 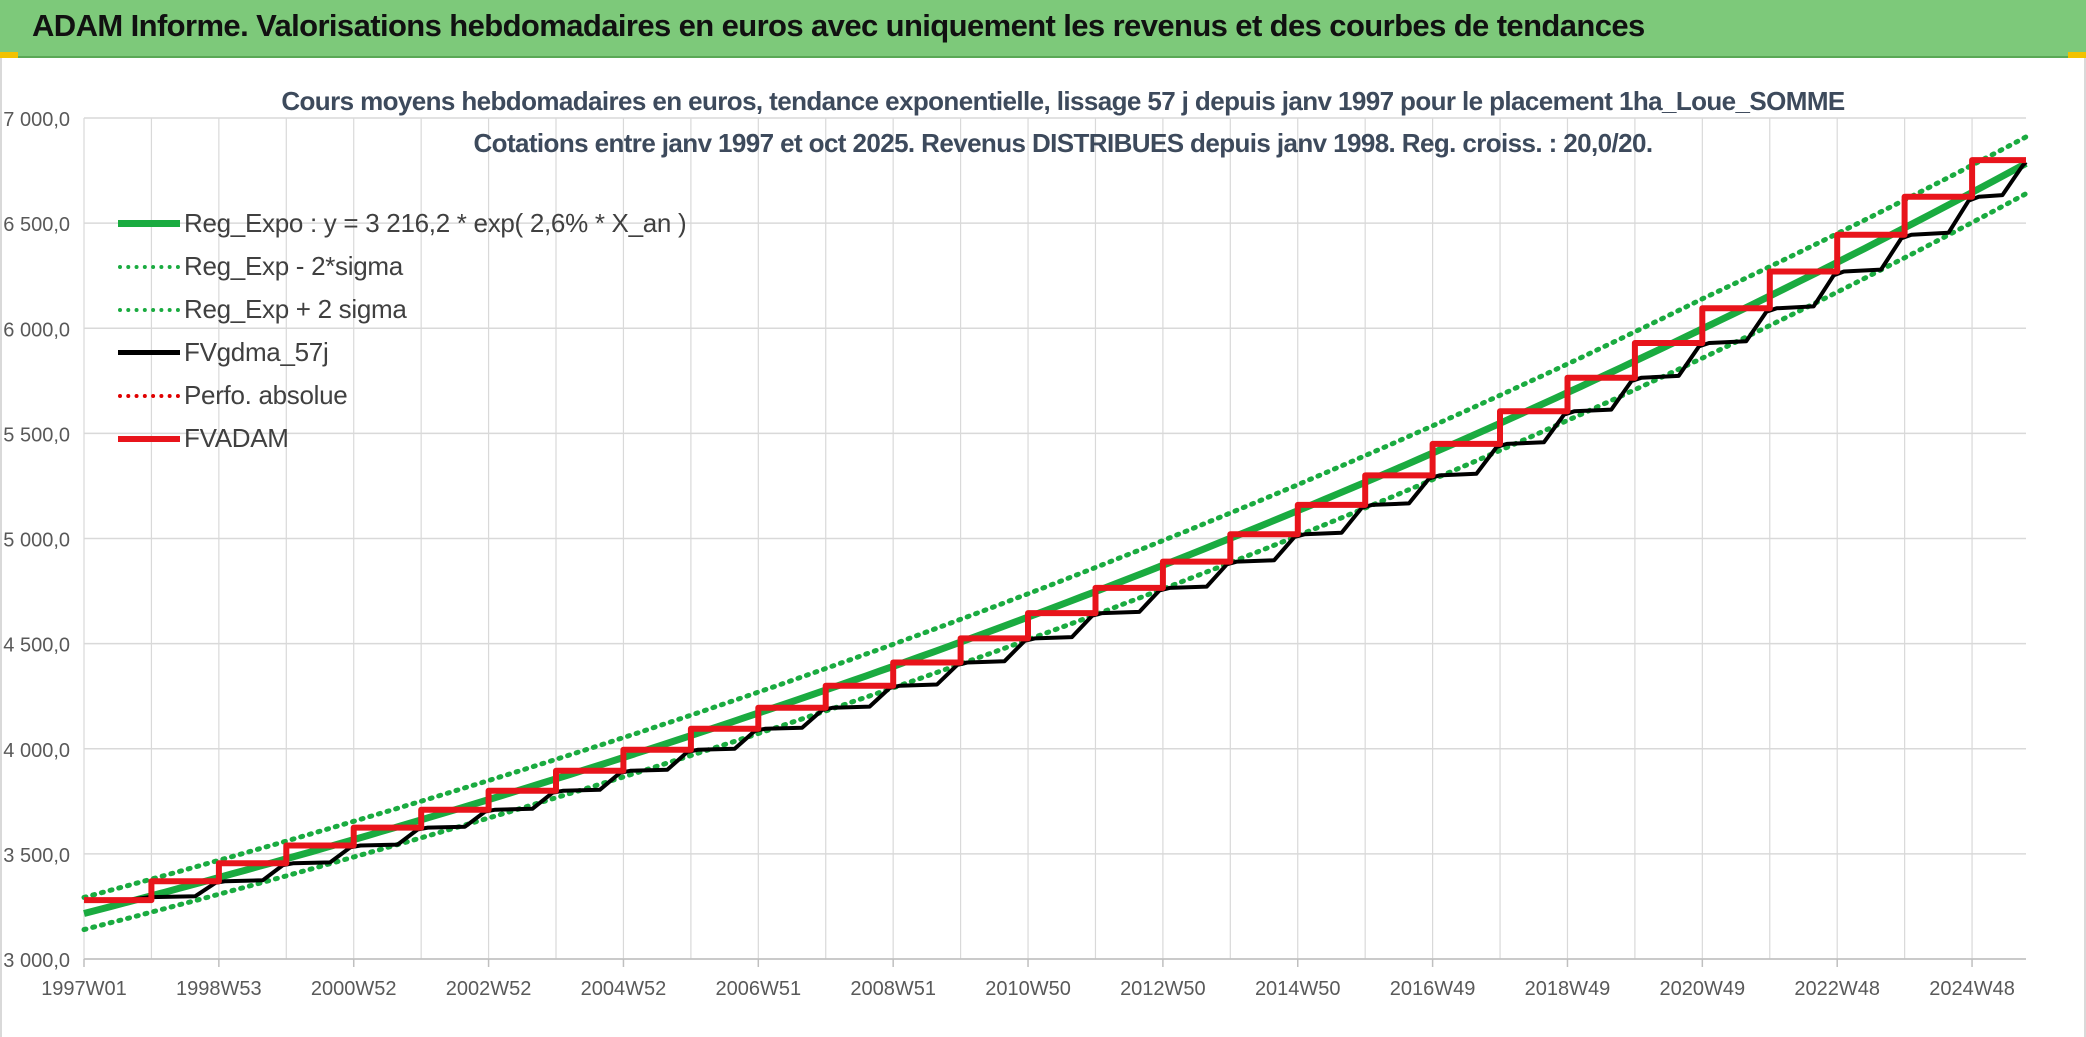 What do you see at coordinates (402, 438) in the screenshot?
I see `legend-item-fvadam: FVADAM` at bounding box center [402, 438].